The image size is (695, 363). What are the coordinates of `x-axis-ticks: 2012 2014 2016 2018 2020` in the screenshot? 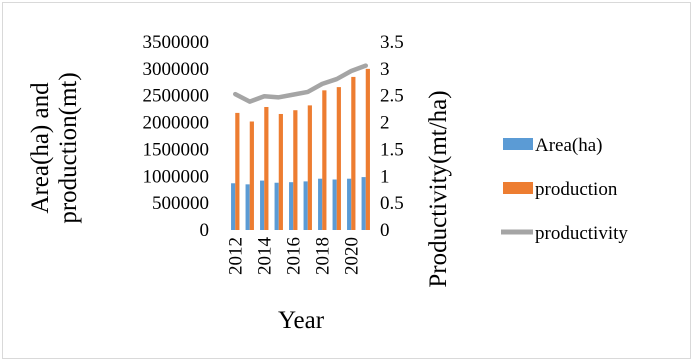 It's located at (293, 256).